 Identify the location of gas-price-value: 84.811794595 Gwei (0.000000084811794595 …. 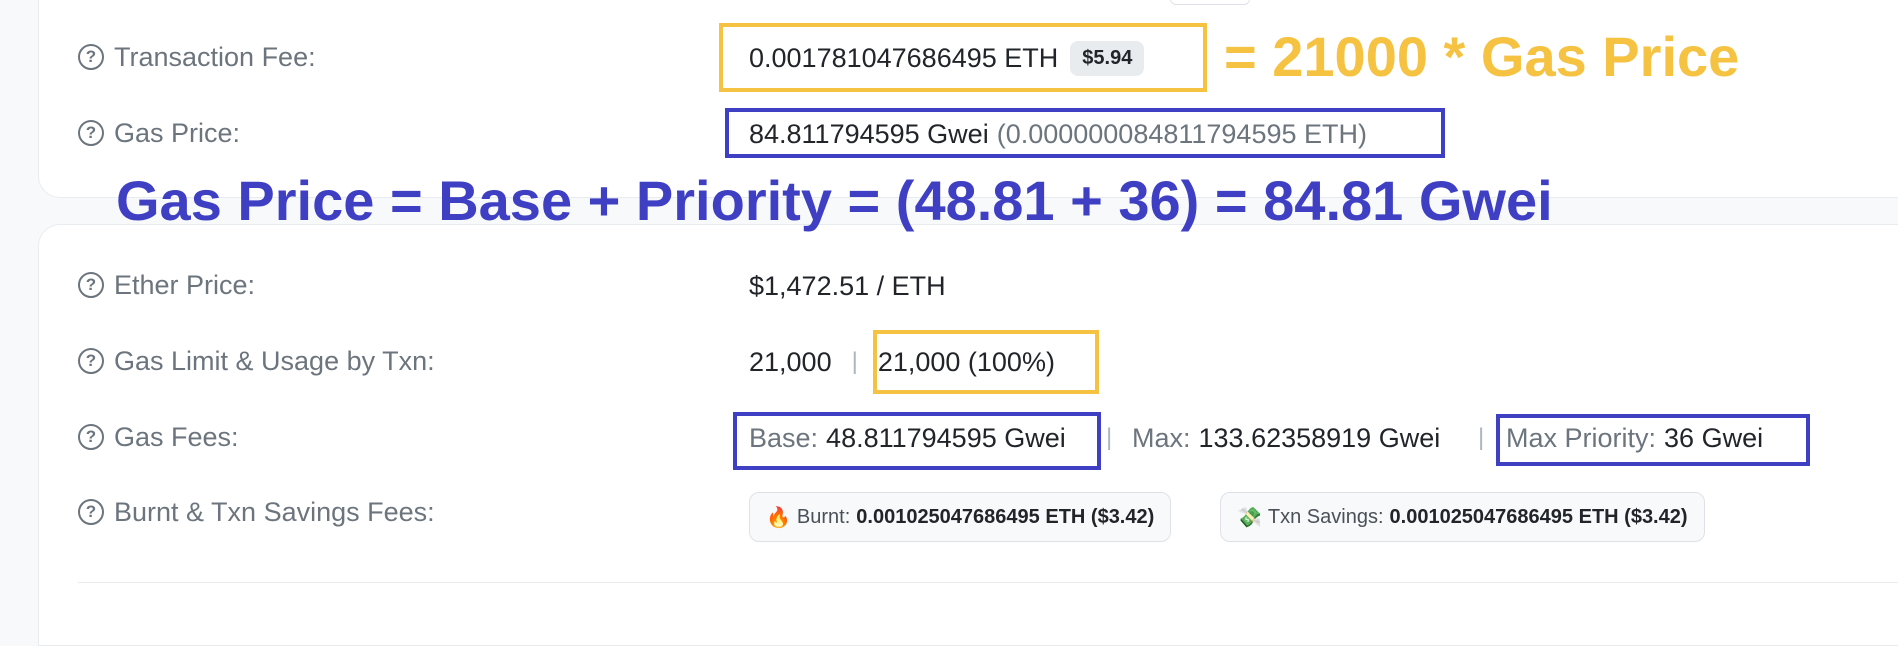
(1058, 134).